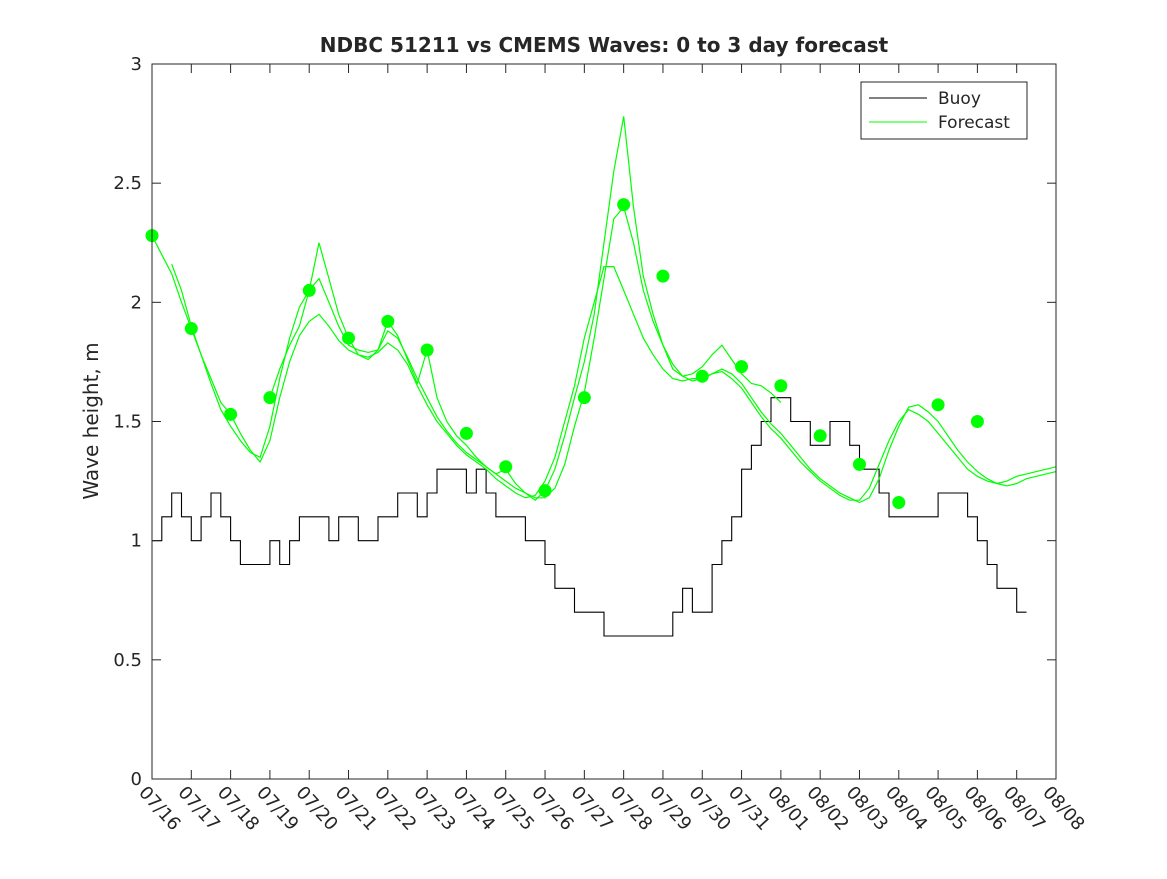  What do you see at coordinates (788, 808) in the screenshot?
I see `x-tick-label: 08/01` at bounding box center [788, 808].